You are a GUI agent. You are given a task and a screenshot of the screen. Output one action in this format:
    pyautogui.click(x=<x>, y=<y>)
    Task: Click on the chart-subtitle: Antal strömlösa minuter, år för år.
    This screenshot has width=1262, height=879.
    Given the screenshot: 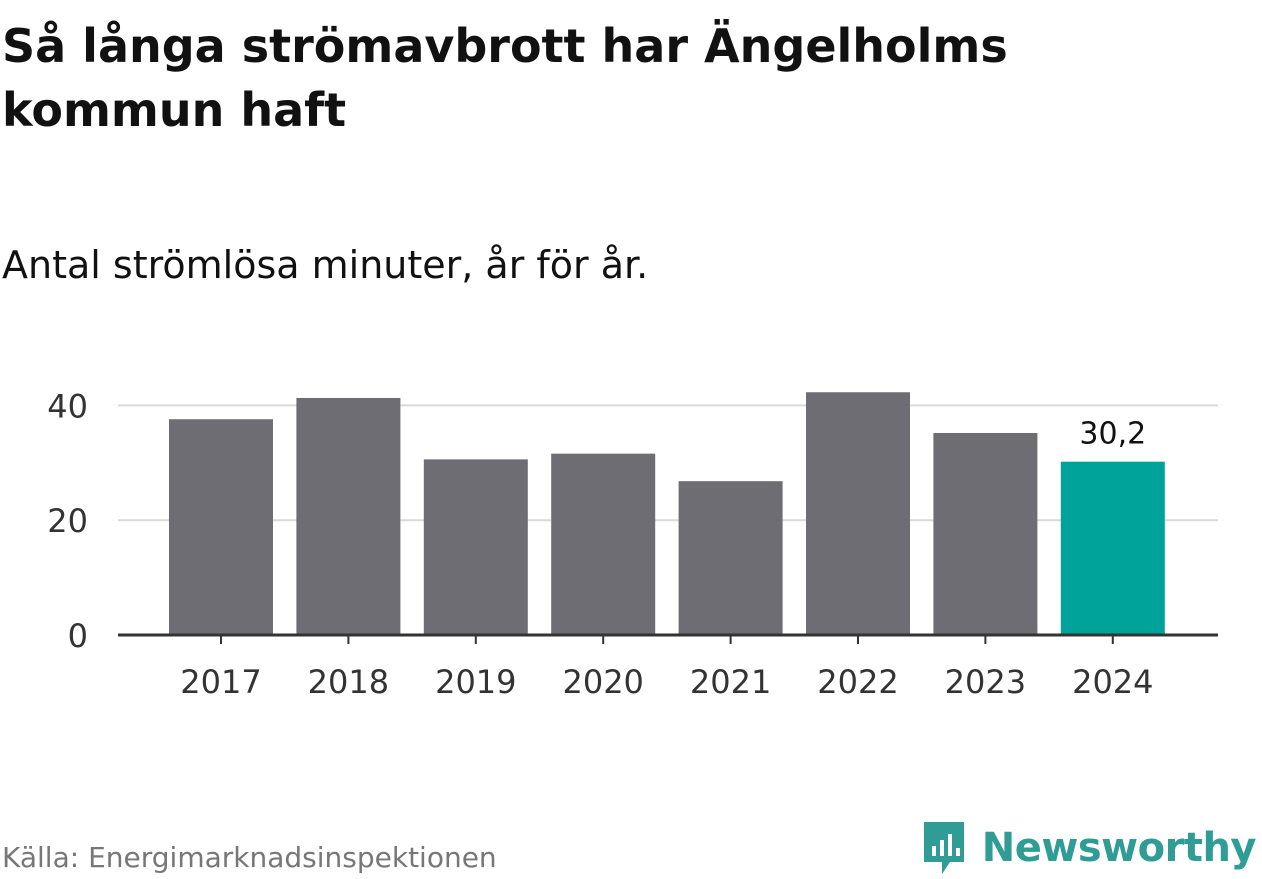 What is the action you would take?
    pyautogui.click(x=325, y=265)
    